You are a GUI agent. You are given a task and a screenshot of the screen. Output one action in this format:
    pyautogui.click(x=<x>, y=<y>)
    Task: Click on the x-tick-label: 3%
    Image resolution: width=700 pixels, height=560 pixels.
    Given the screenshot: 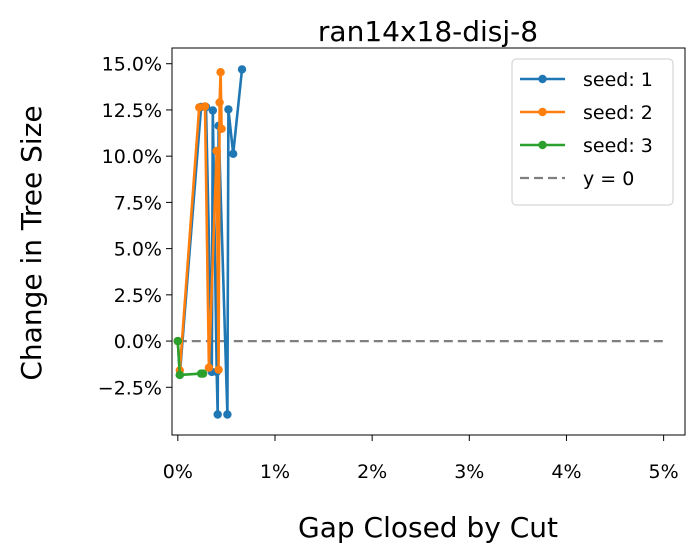 What is the action you would take?
    pyautogui.click(x=469, y=472)
    